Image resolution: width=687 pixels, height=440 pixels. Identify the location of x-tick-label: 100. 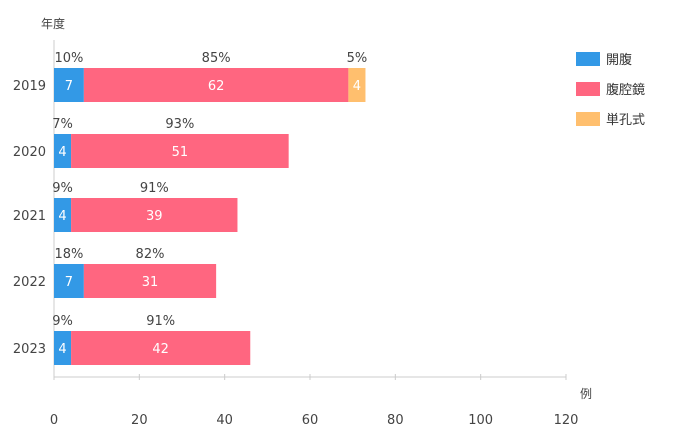
(480, 420).